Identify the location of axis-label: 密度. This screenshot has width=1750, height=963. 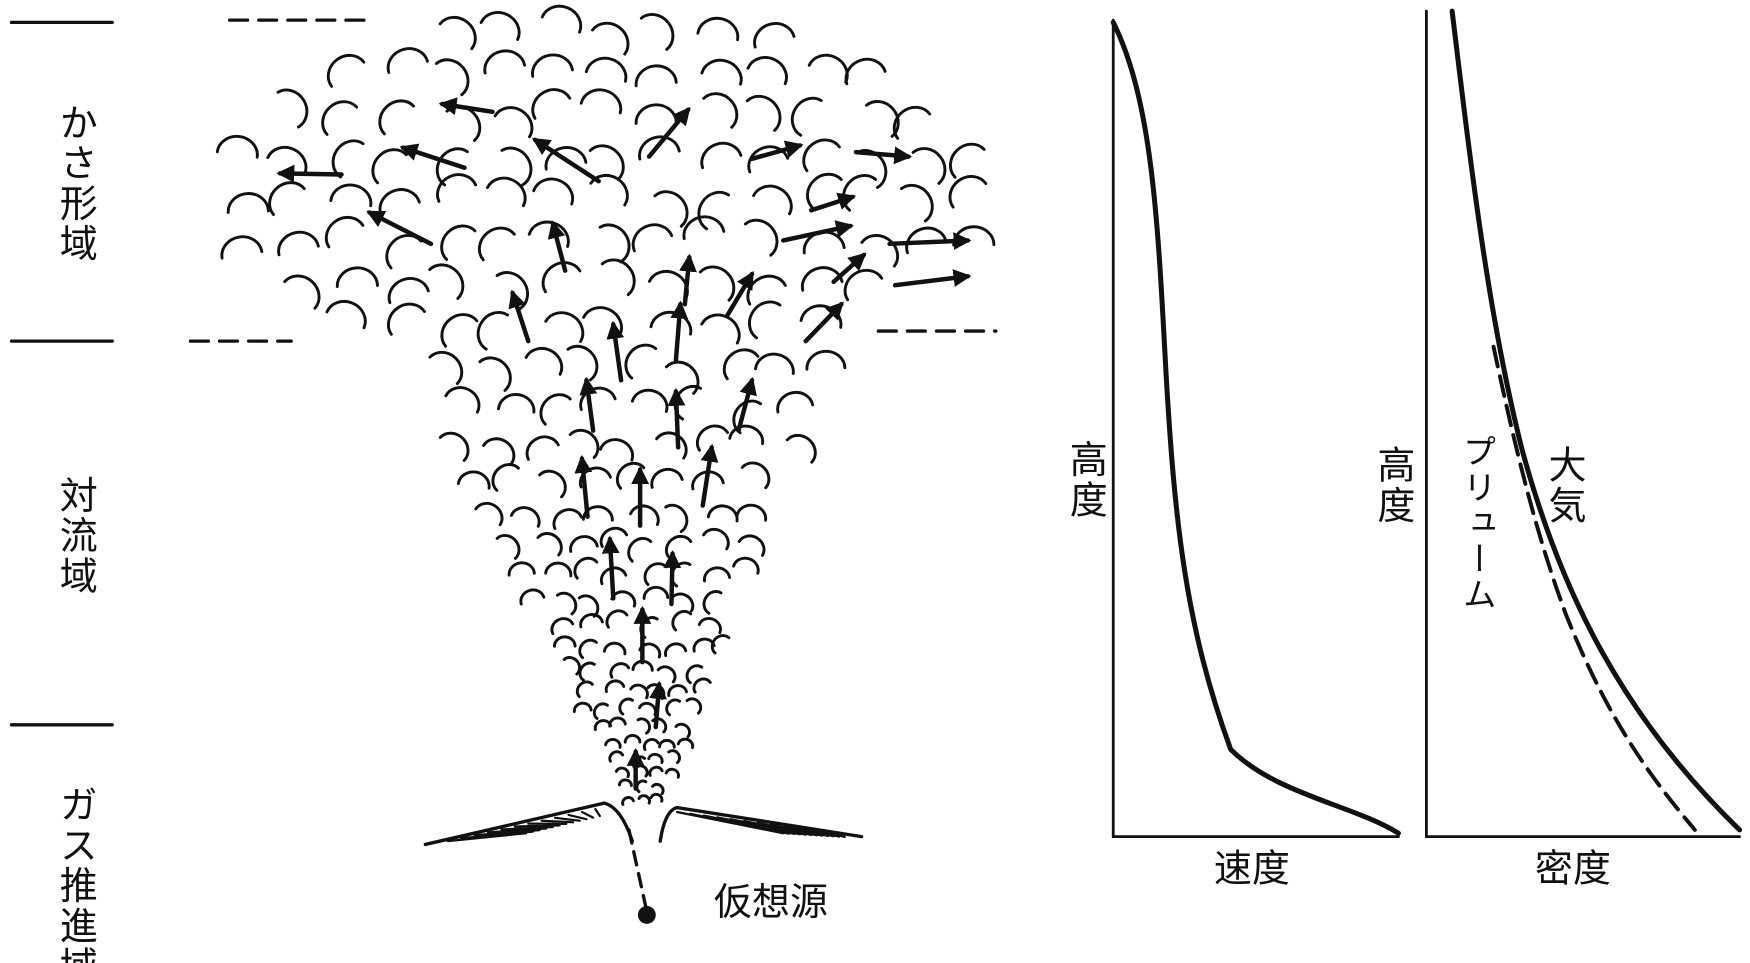
(1573, 868).